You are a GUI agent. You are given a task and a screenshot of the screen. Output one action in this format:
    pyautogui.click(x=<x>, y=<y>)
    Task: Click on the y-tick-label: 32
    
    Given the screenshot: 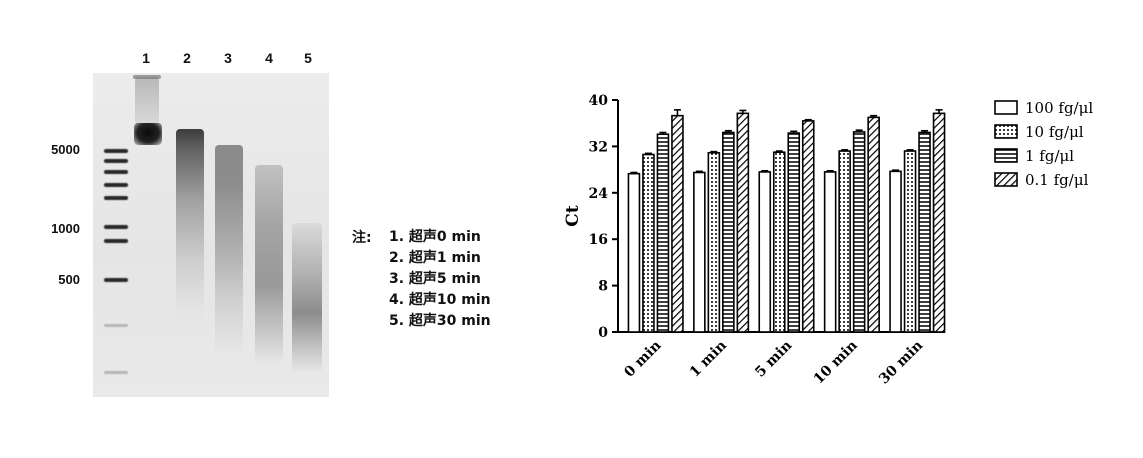 What is the action you would take?
    pyautogui.click(x=598, y=147)
    